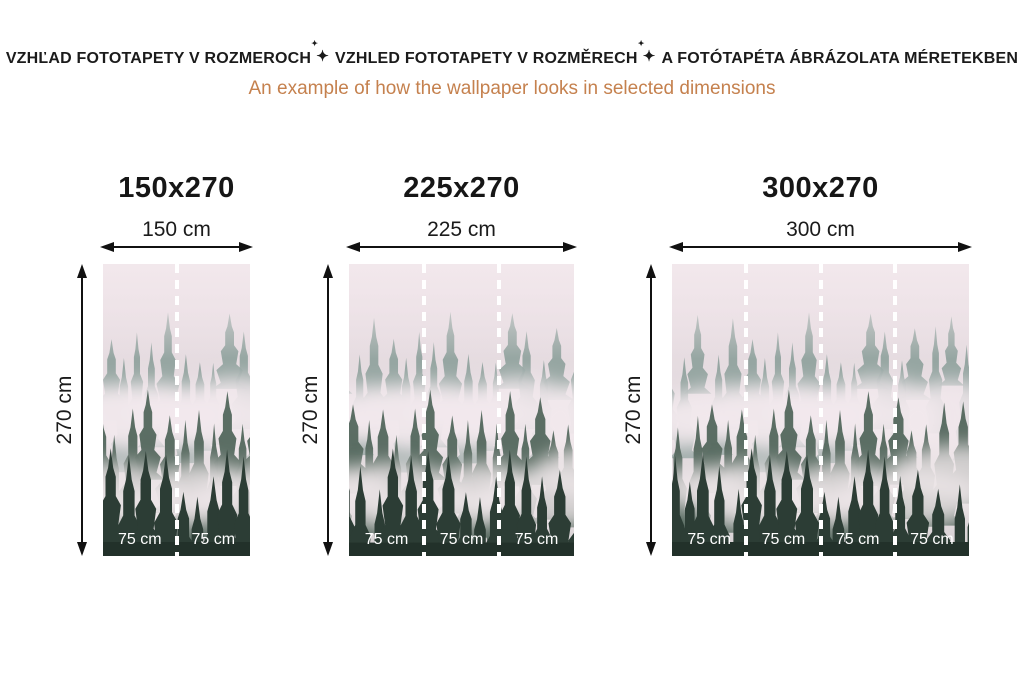 The image size is (1024, 680). I want to click on panel-150x270: 150x270 150 cm 270 cm 75 cm 75 cm, so click(153, 364).